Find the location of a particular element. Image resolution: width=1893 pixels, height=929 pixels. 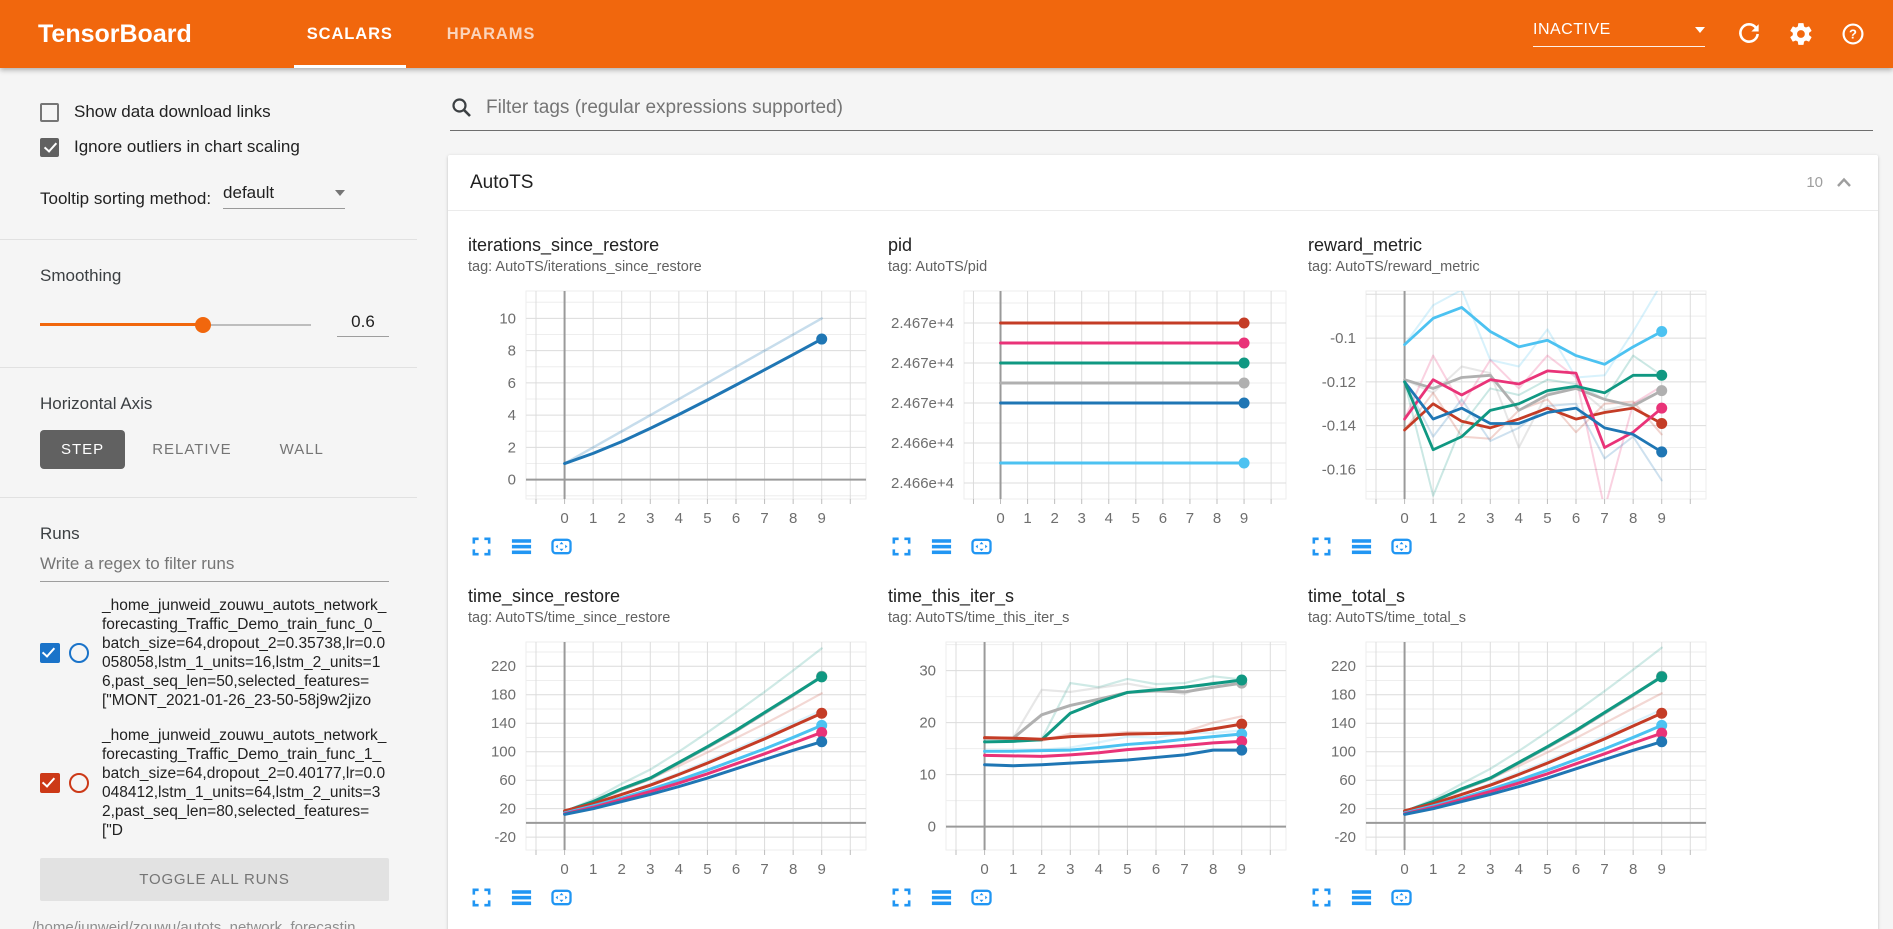

smoothing-slider is located at coordinates (175, 324).